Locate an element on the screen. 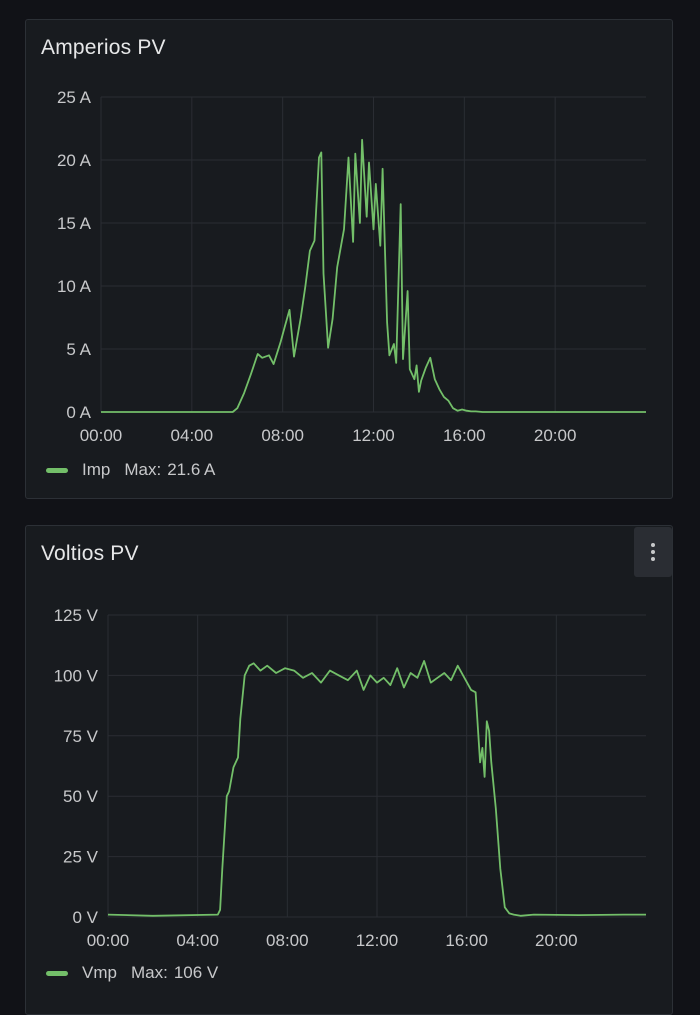  y-tick-label: 100 V is located at coordinates (76, 675).